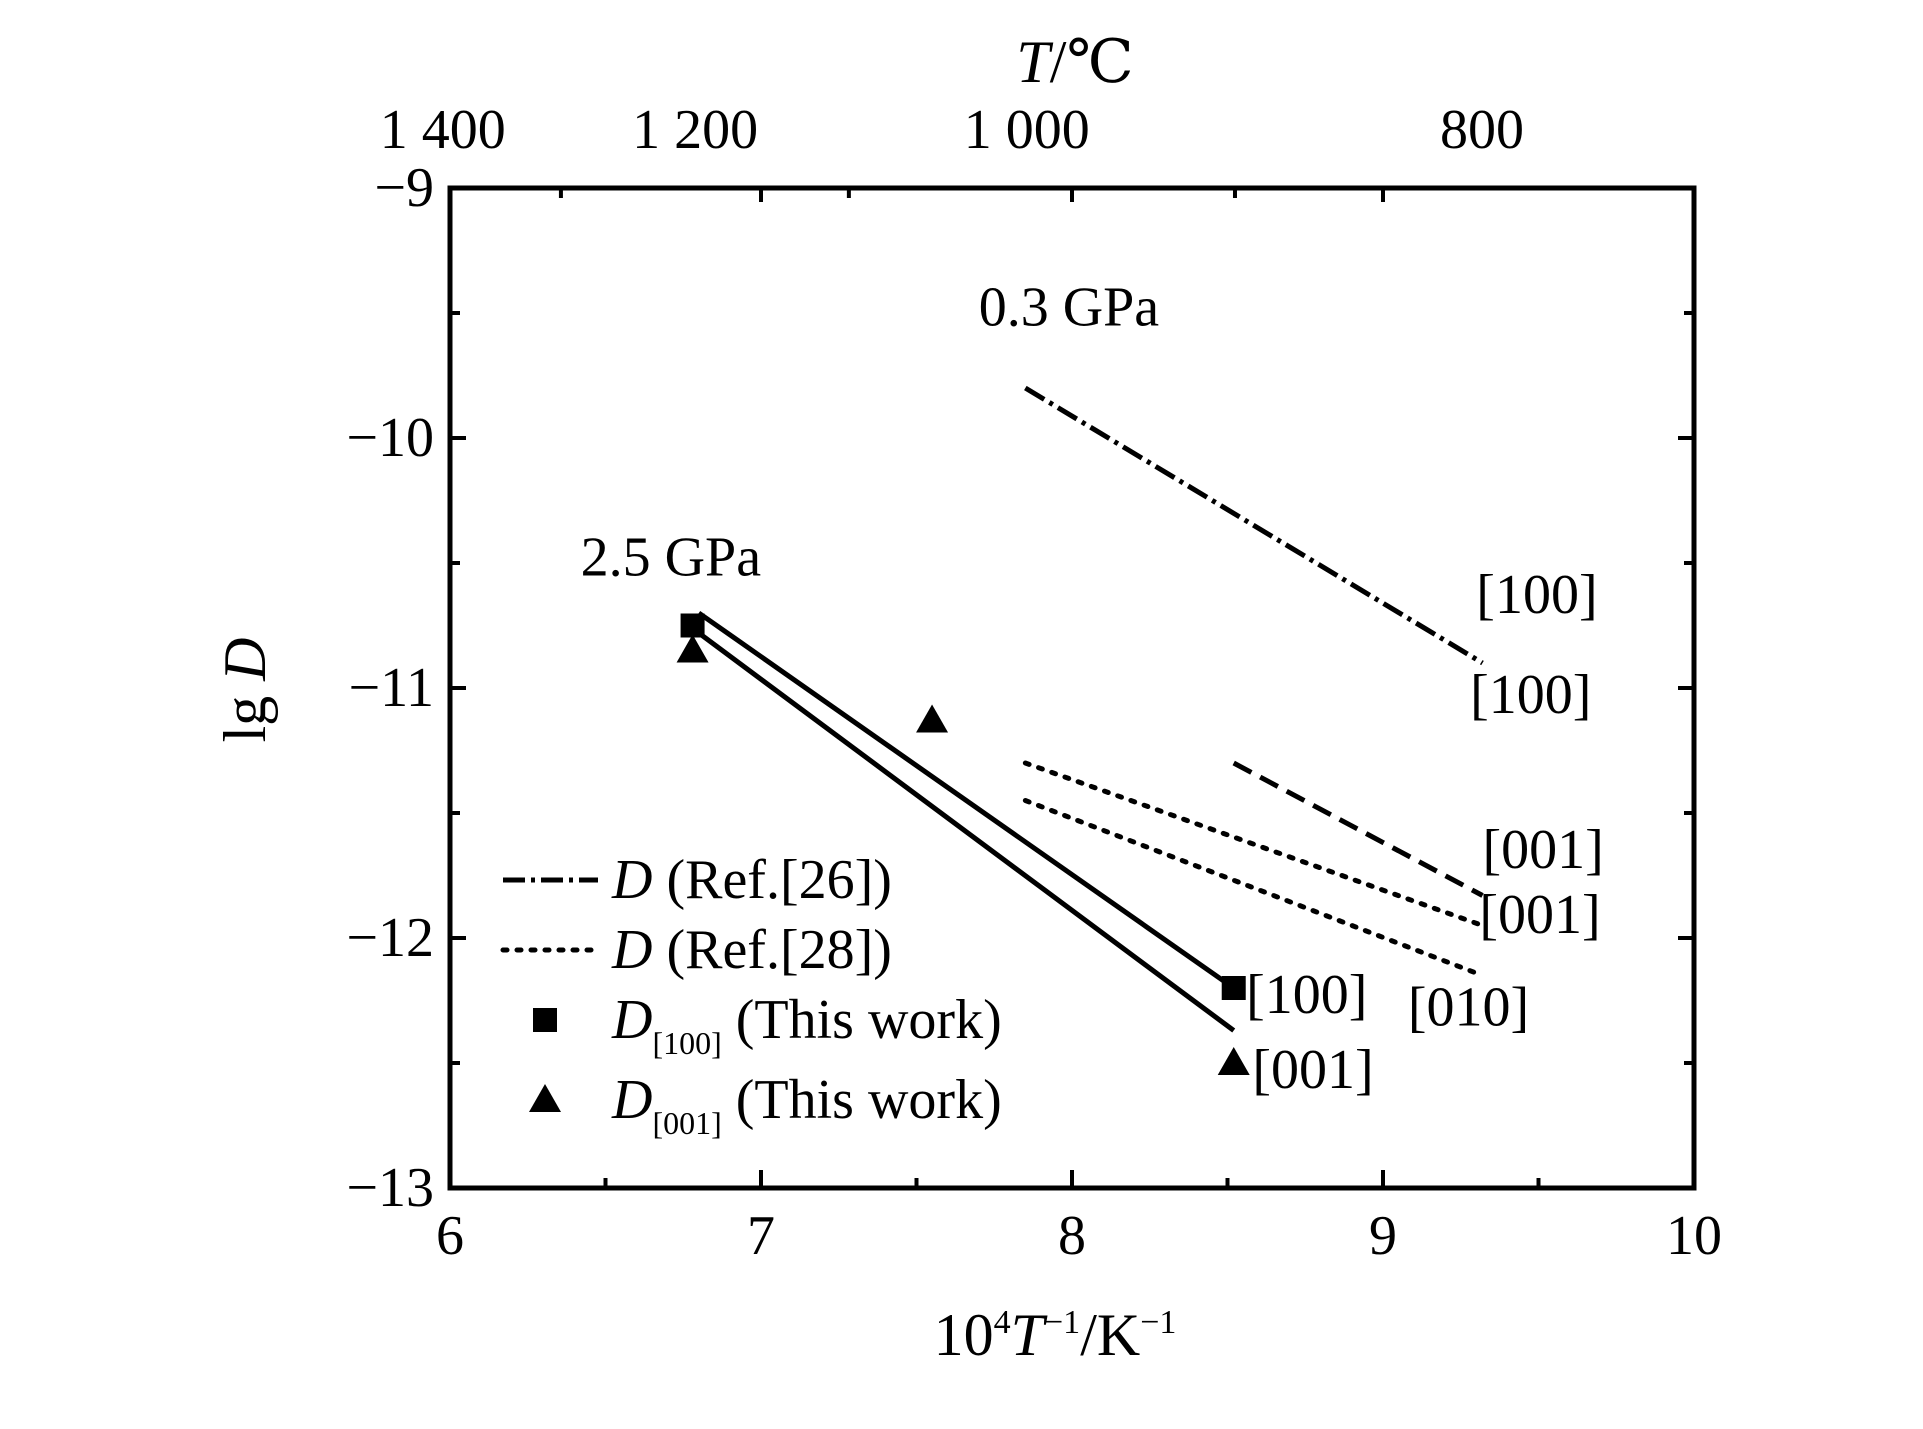  I want to click on y-tick-label: −12, so click(390, 938).